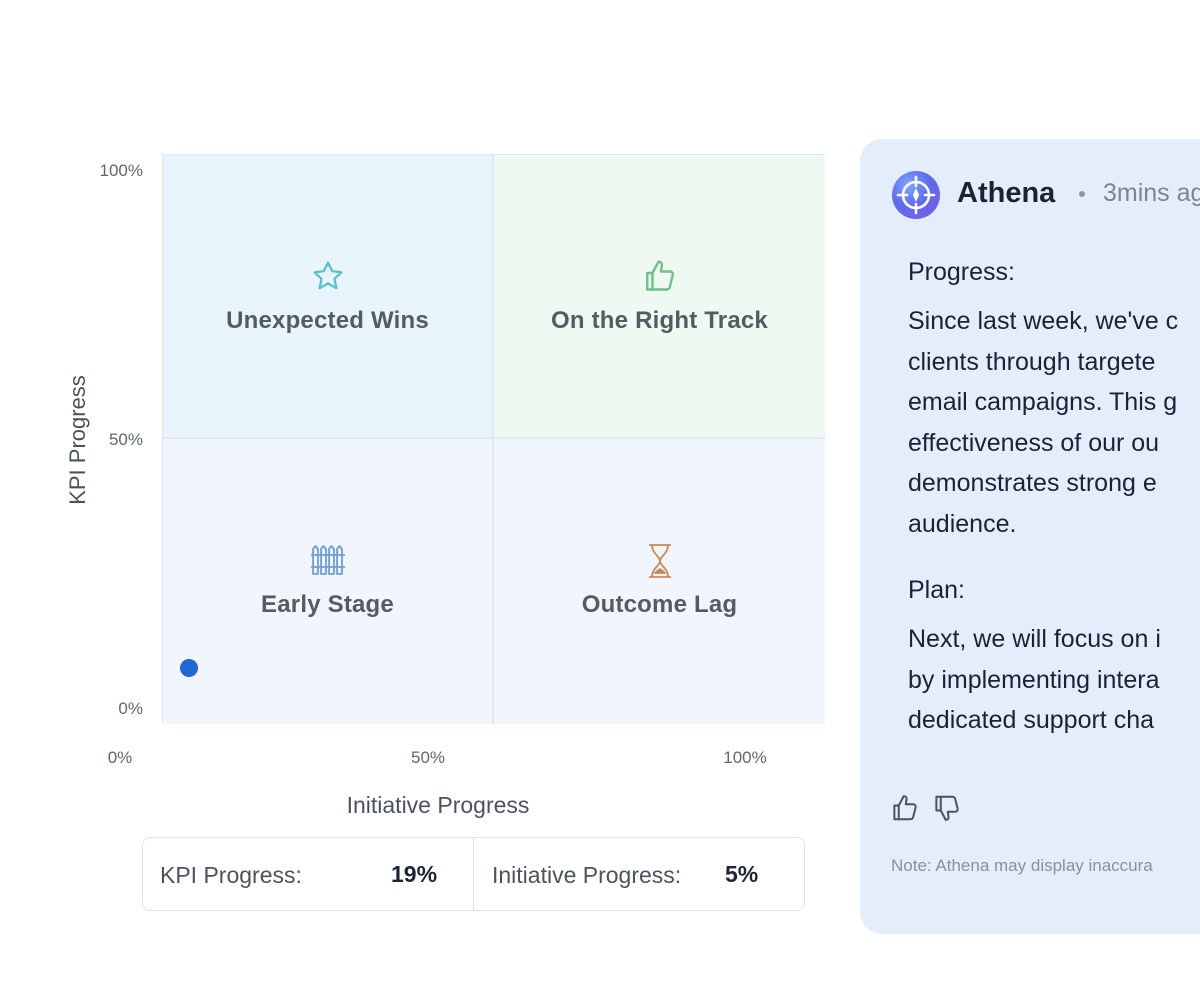  Describe the element at coordinates (1151, 193) in the screenshot. I see `message-timestamp: 3mins ag` at that location.